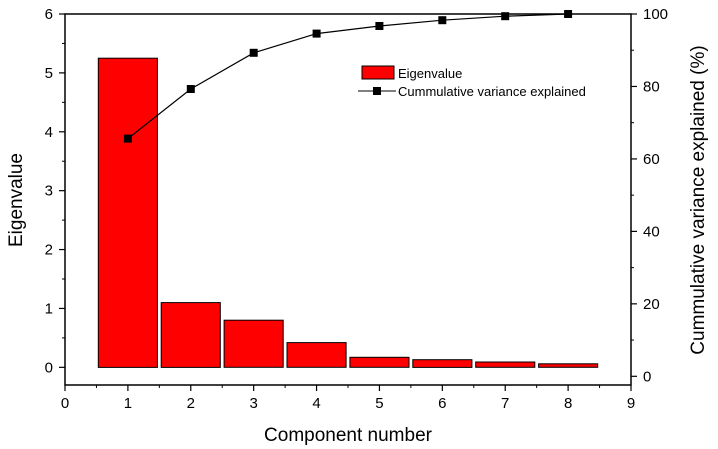  What do you see at coordinates (49, 14) in the screenshot?
I see `y-tick-label-6: 6` at bounding box center [49, 14].